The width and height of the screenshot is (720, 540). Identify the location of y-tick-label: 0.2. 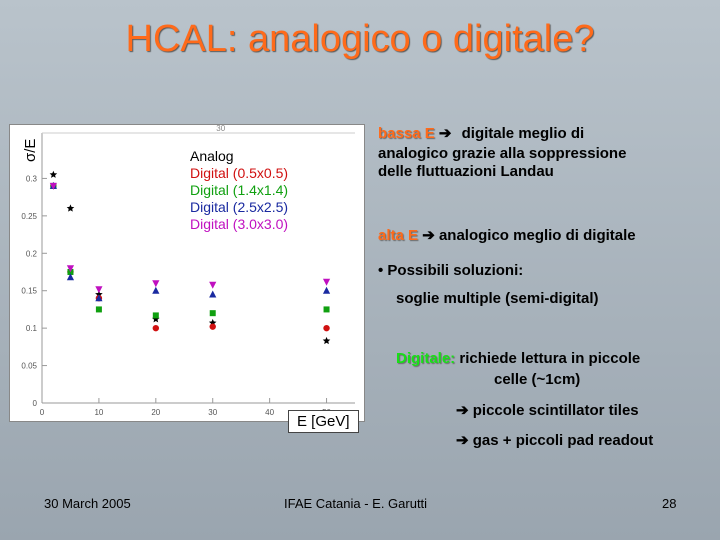
(32, 253).